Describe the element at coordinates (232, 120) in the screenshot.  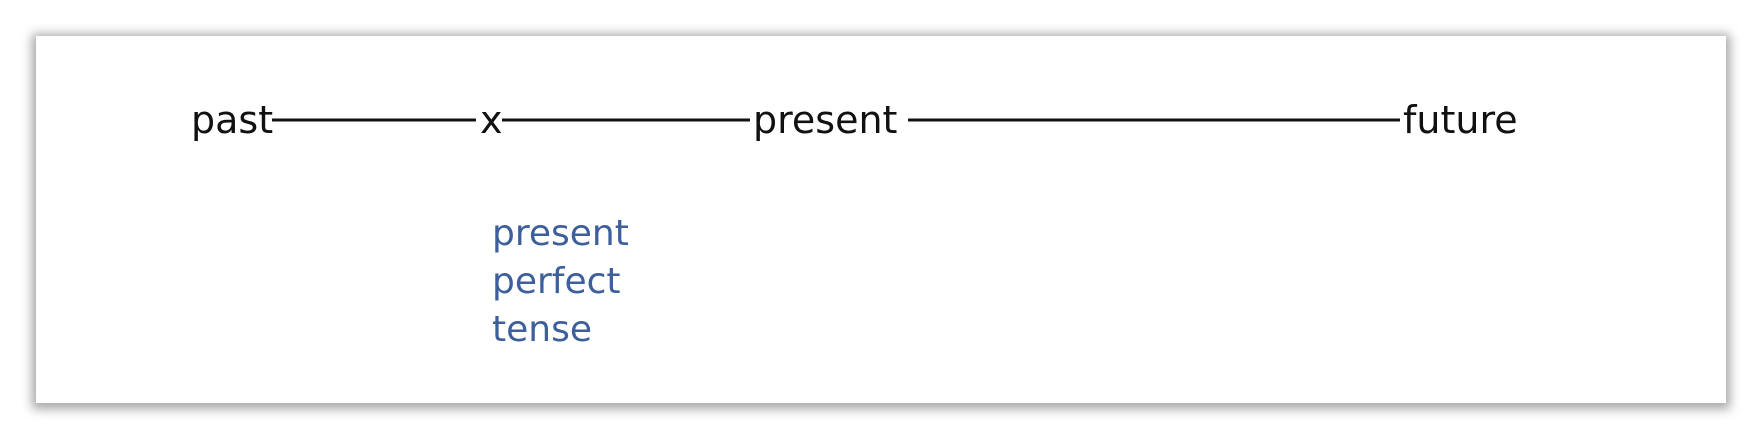
I see `timeline-label-past: past` at that location.